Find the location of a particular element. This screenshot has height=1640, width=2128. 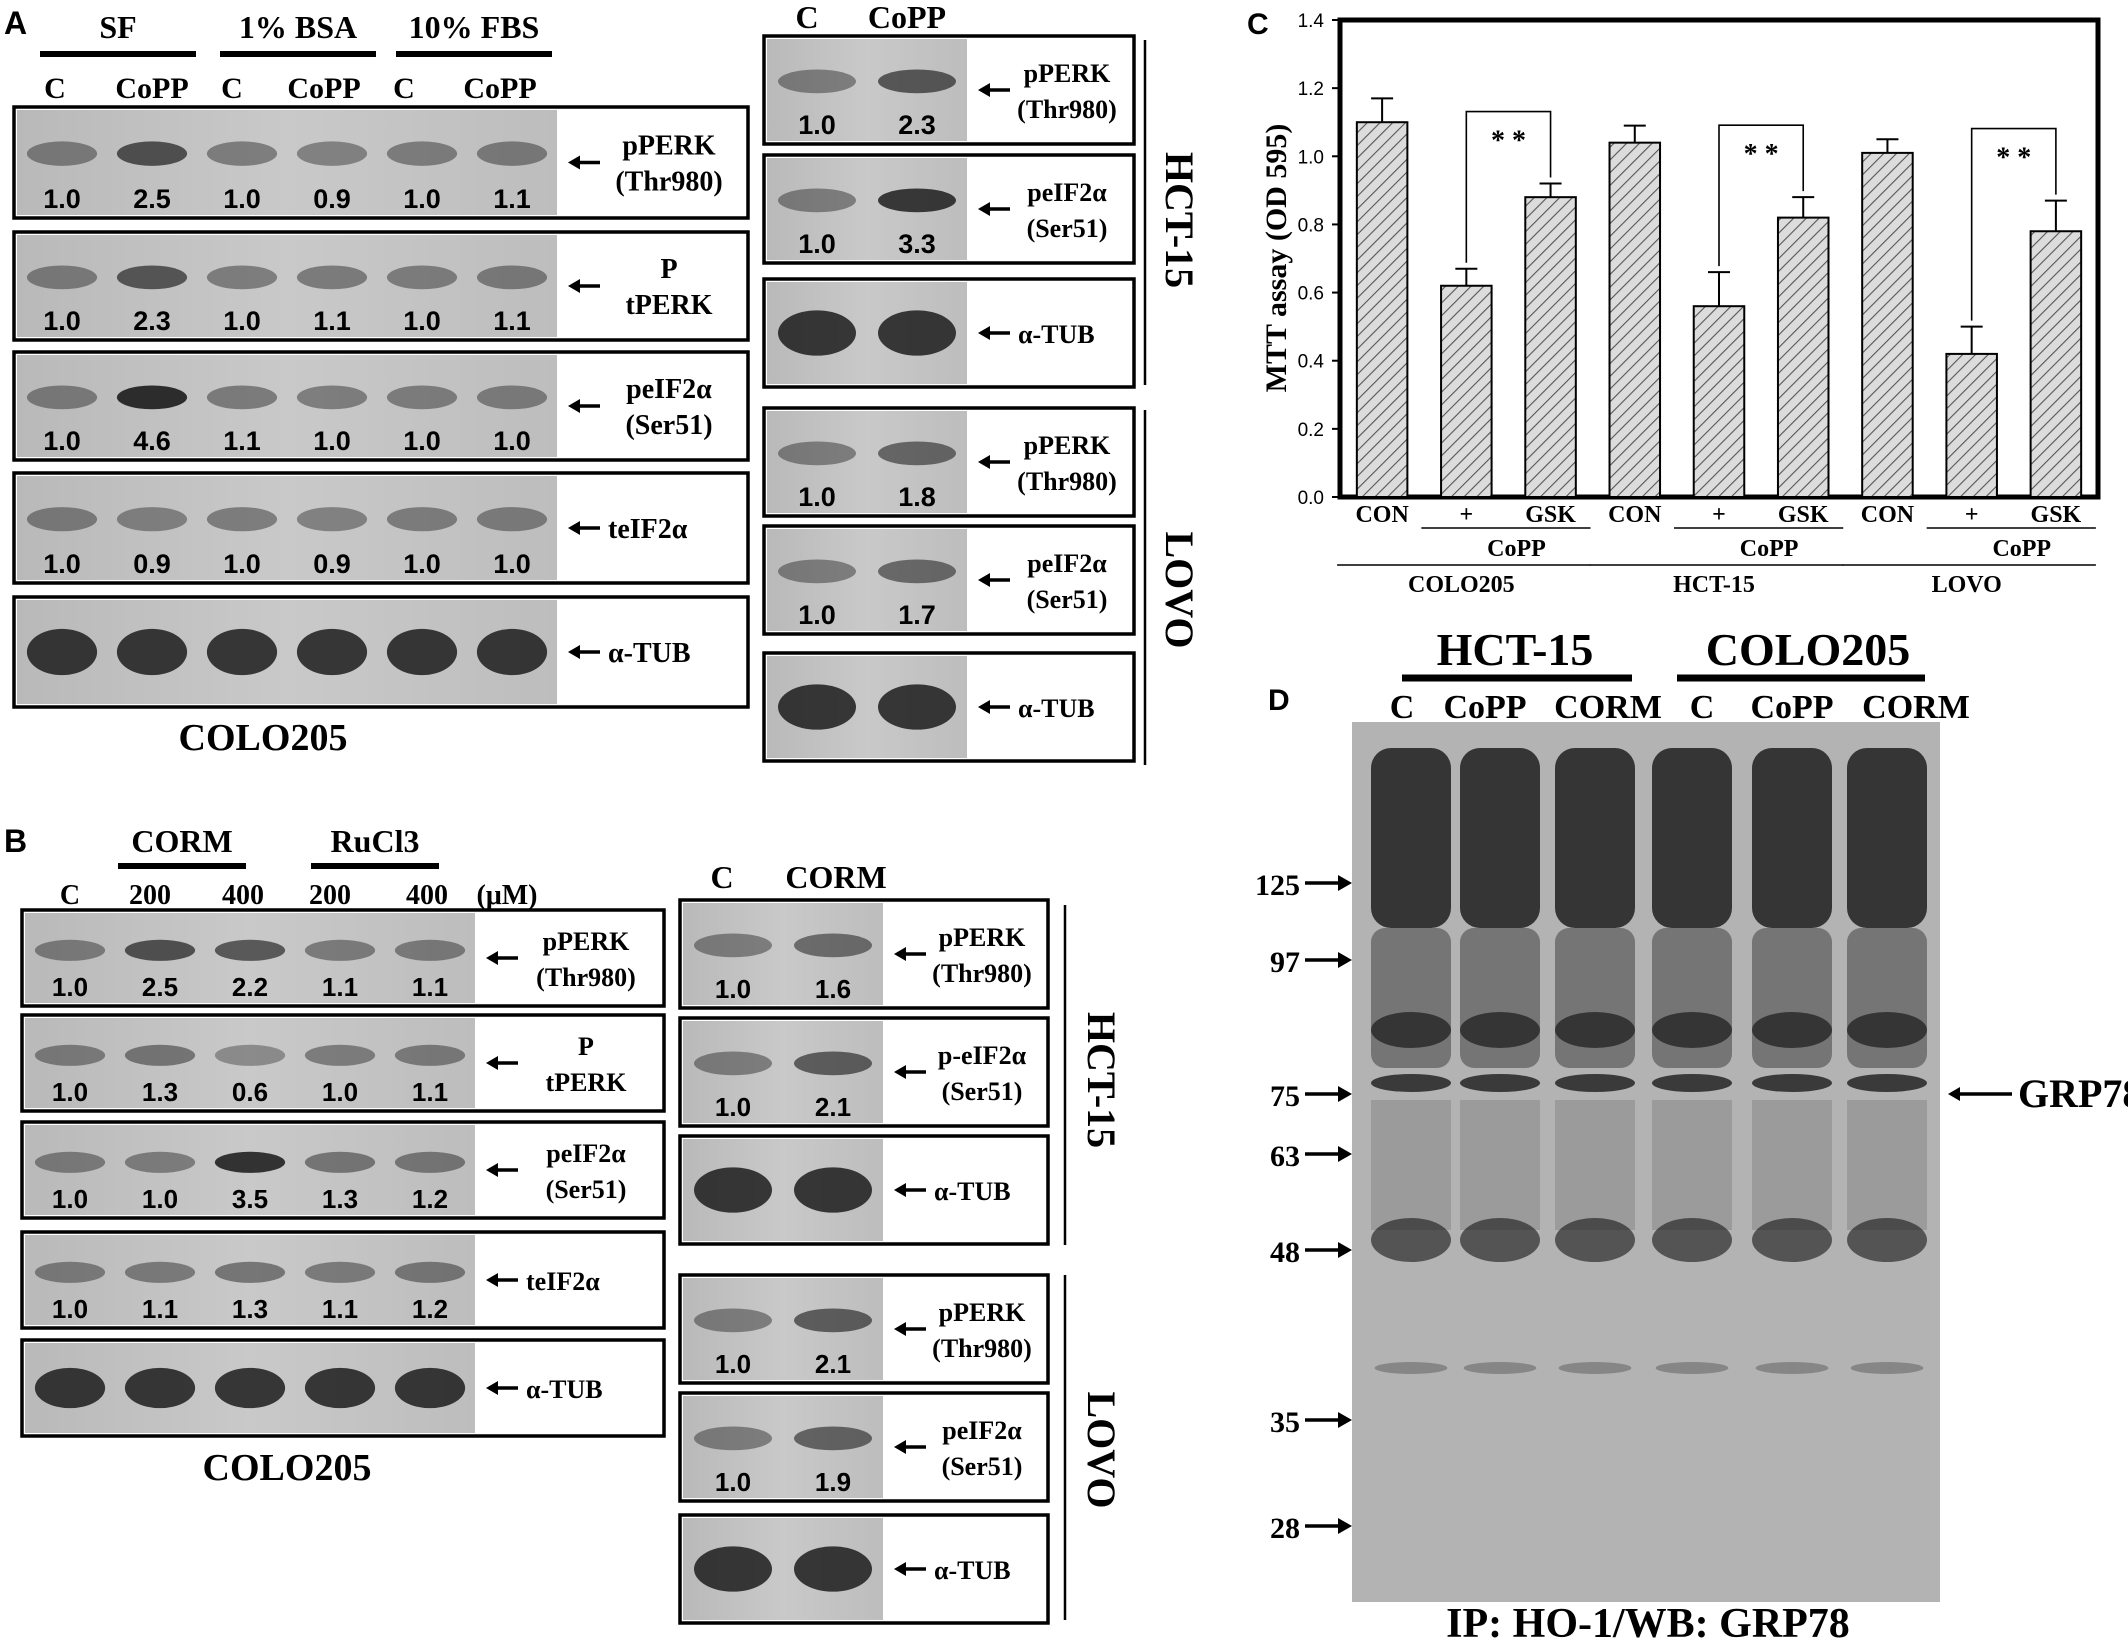

mw-marker-label: 97 is located at coordinates (1285, 962).